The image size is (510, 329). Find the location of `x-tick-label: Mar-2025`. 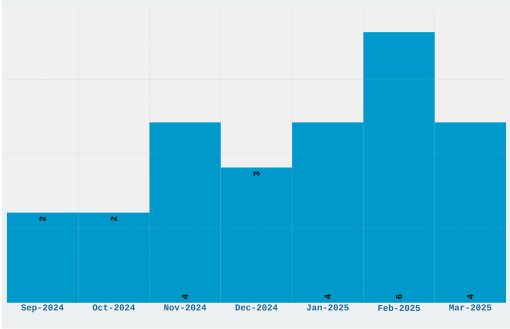

x-tick-label: Mar-2025 is located at coordinates (470, 307).